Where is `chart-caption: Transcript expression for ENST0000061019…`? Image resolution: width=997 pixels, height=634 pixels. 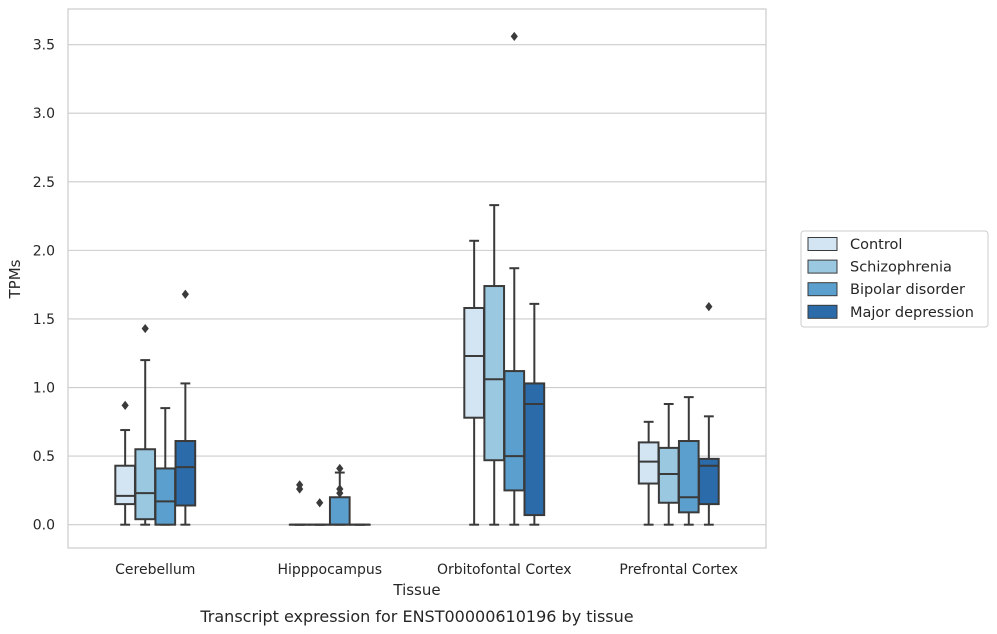 chart-caption: Transcript expression for ENST0000061019… is located at coordinates (416, 616).